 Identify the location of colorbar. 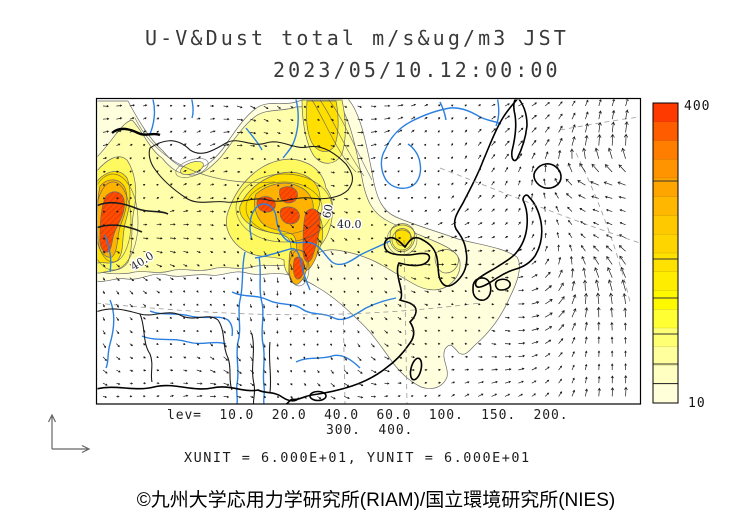
(665, 253).